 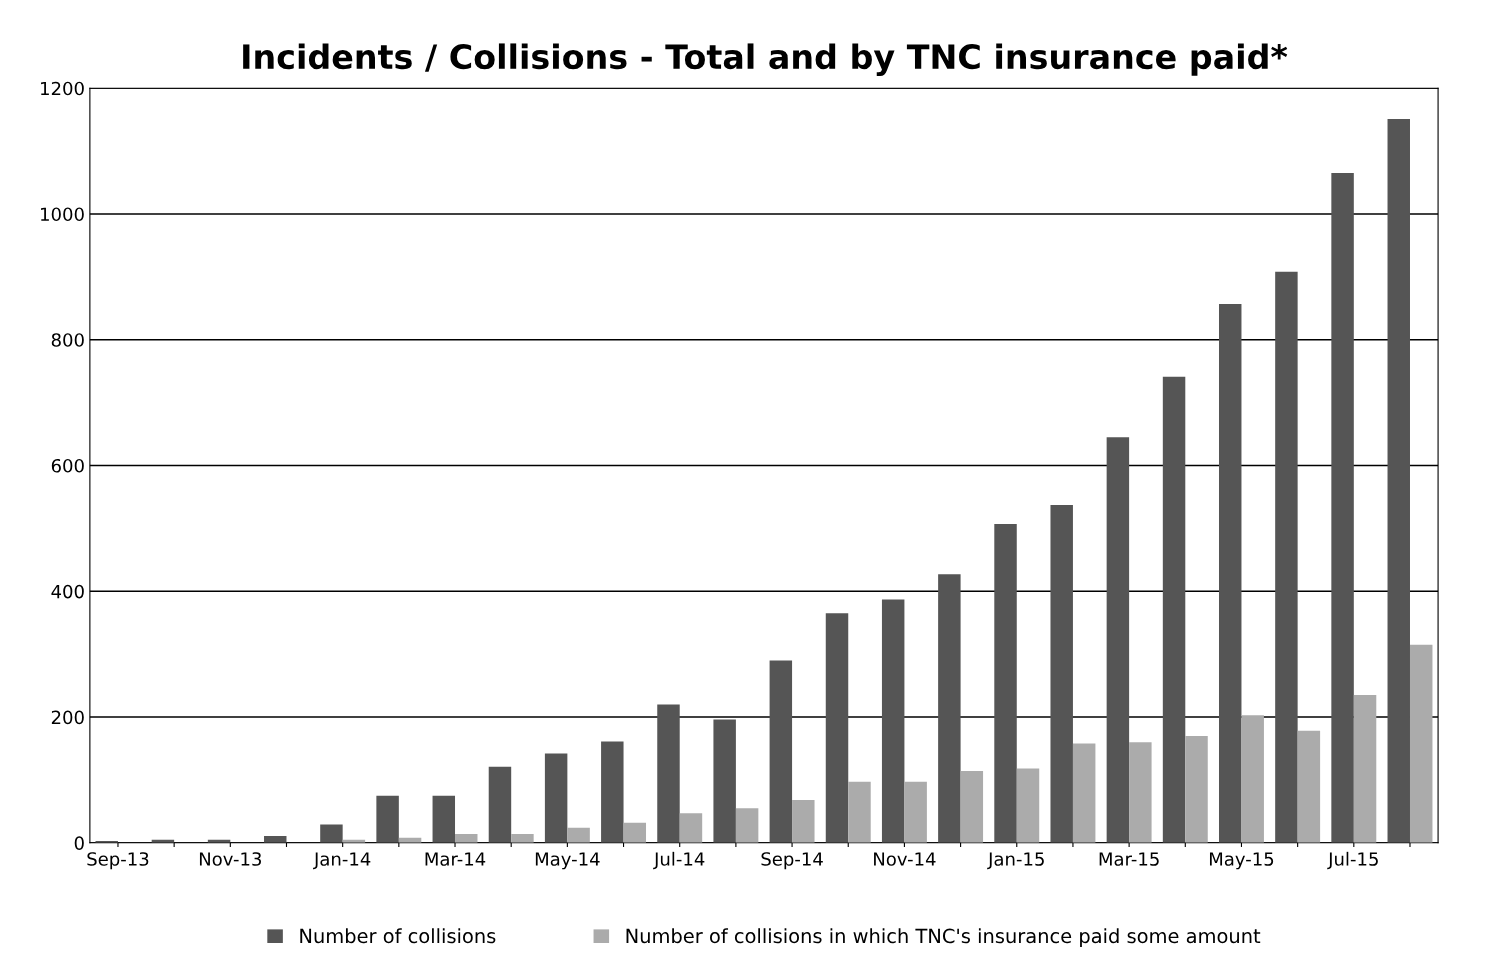 I want to click on y-tick-label: 800, so click(x=67, y=340).